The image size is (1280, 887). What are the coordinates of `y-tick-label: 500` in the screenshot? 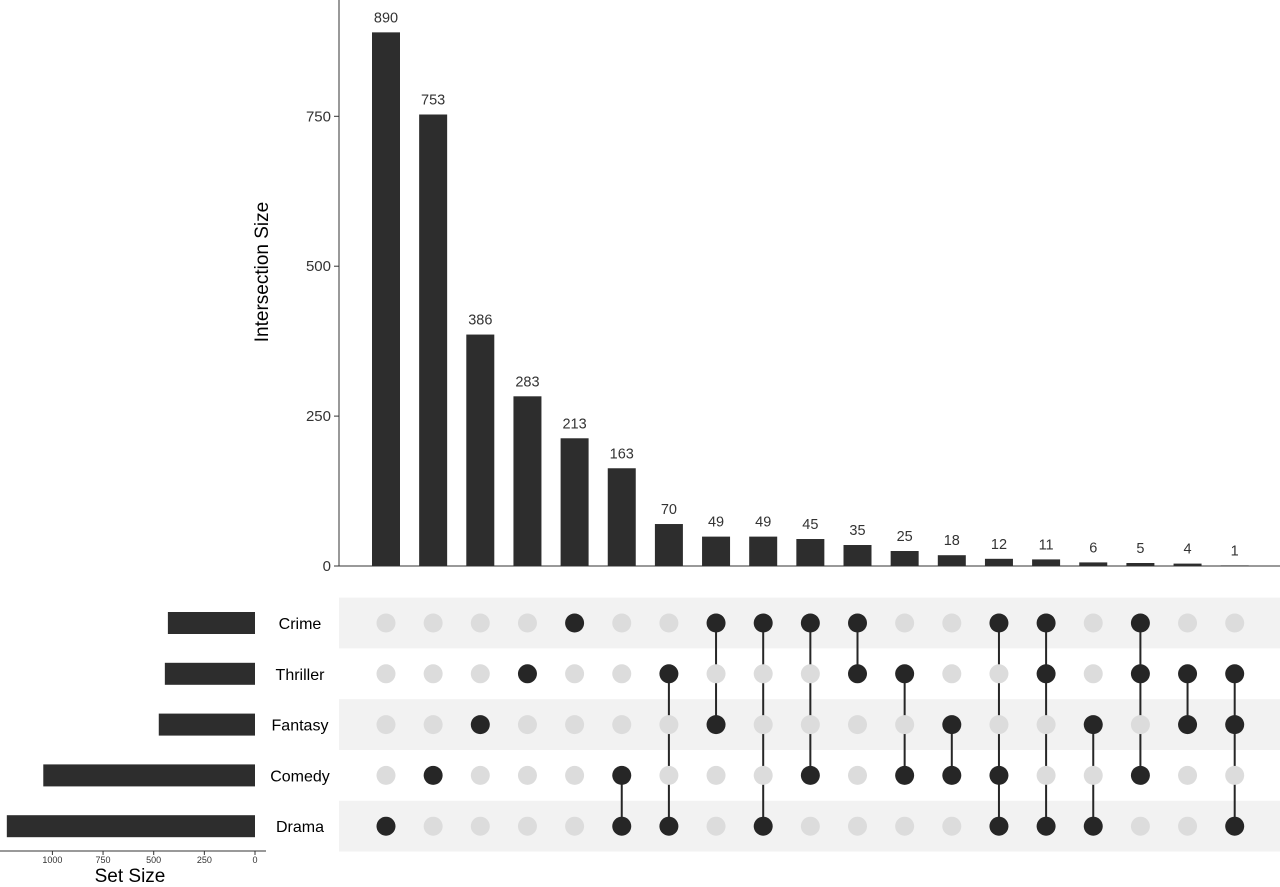 It's located at (318, 266).